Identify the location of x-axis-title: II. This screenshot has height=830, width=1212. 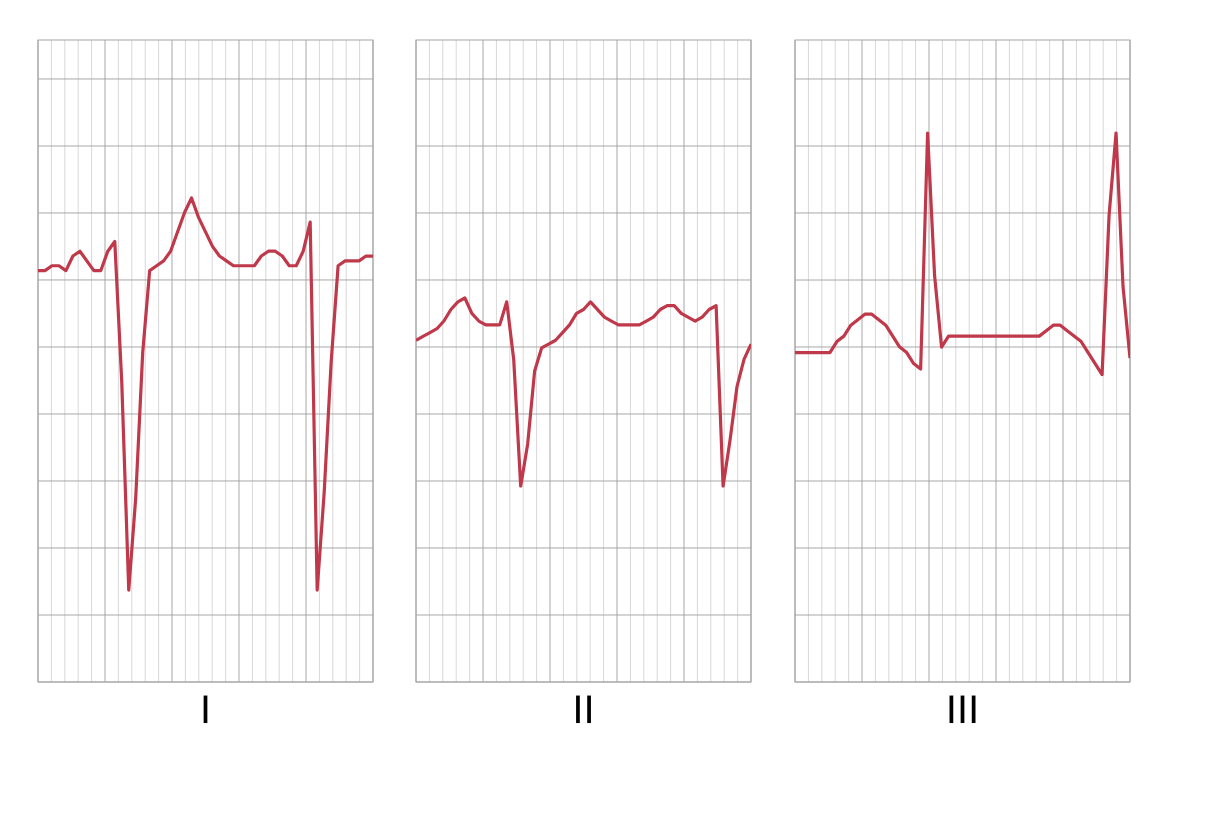
(583, 709).